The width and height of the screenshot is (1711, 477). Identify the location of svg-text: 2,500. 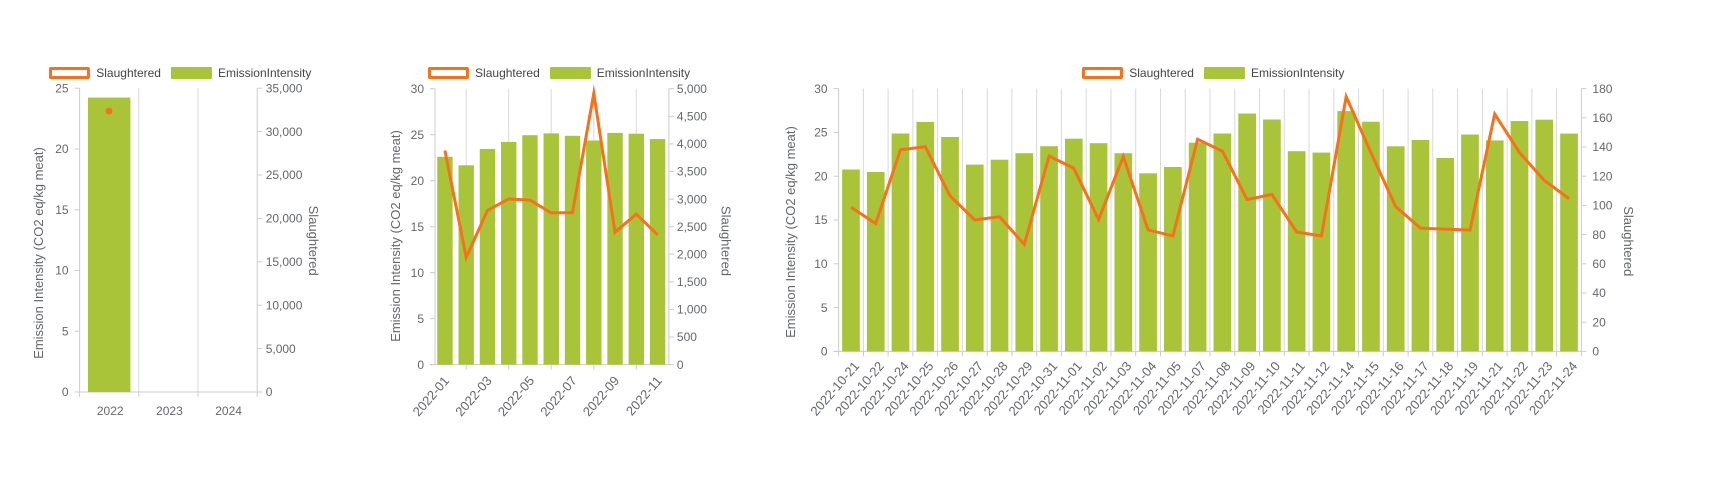
(692, 227).